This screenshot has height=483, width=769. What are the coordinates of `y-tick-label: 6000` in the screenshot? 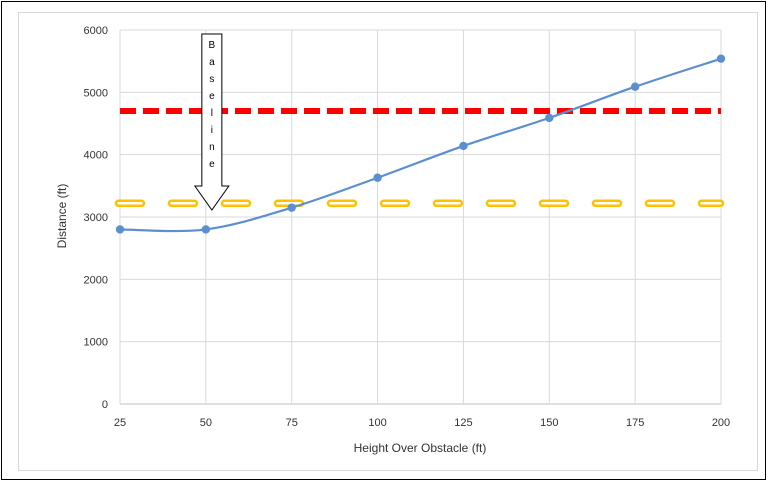 It's located at (96, 31).